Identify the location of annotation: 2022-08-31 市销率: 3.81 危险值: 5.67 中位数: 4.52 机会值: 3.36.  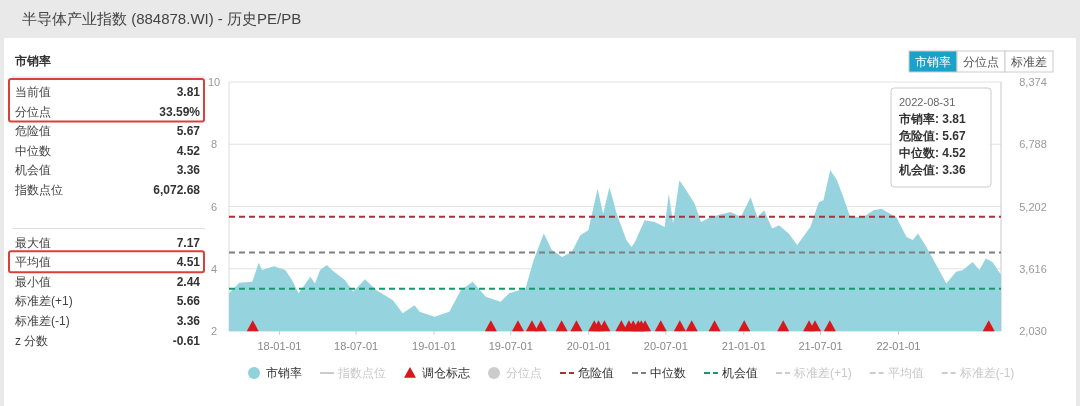
(932, 136).